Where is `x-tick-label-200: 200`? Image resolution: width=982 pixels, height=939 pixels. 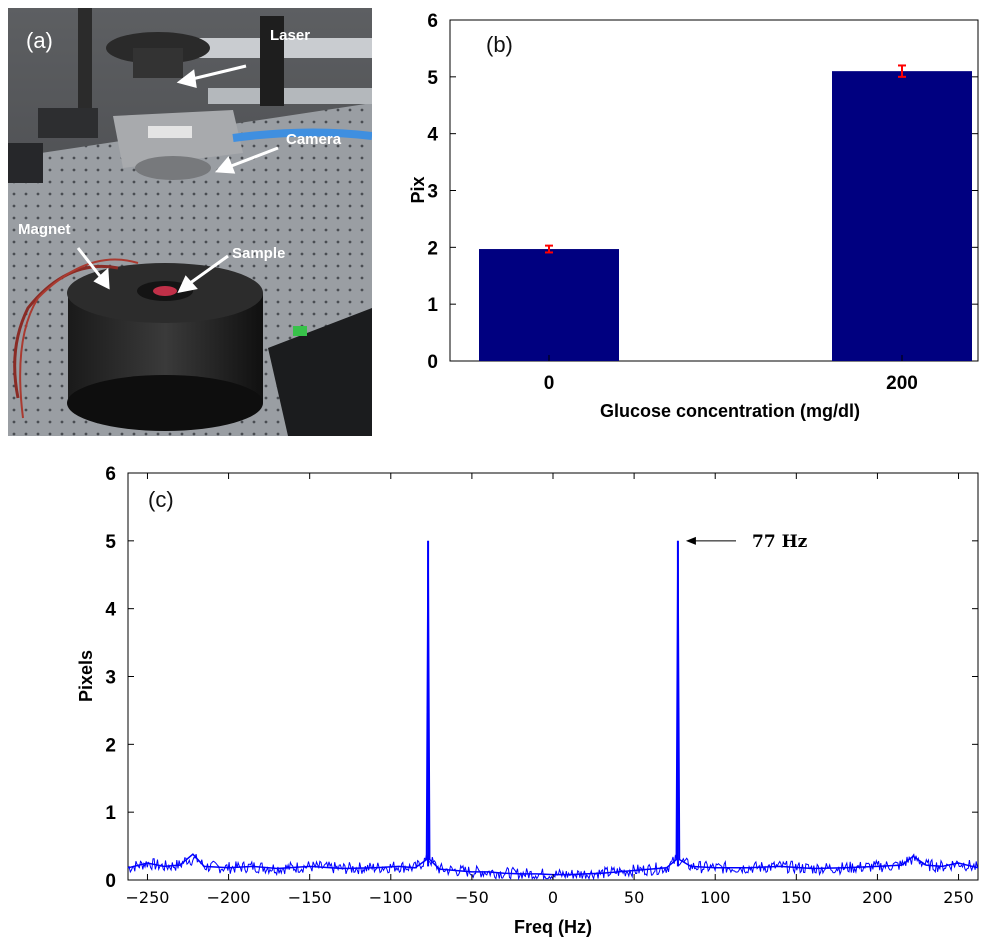 x-tick-label-200: 200 is located at coordinates (902, 383).